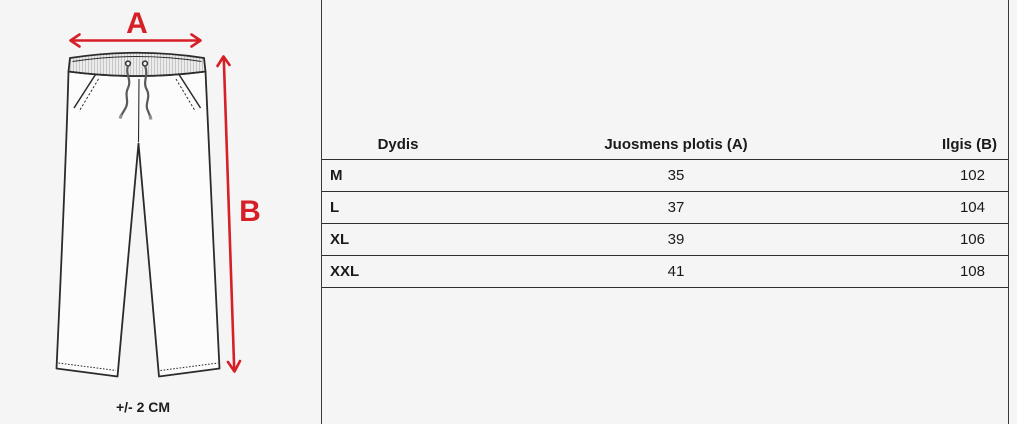  What do you see at coordinates (398, 145) in the screenshot?
I see `col-header-size: Dydis` at bounding box center [398, 145].